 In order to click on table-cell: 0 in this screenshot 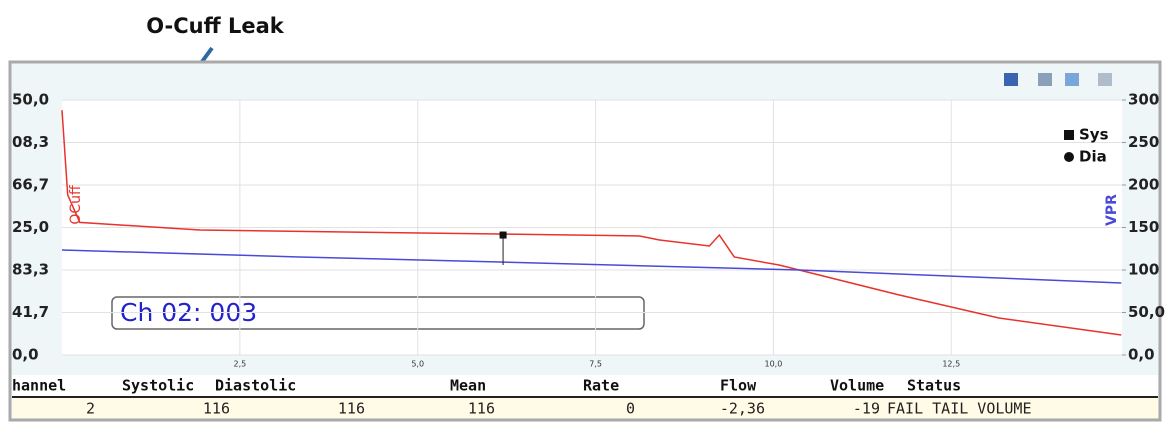, I will do `click(630, 409)`.